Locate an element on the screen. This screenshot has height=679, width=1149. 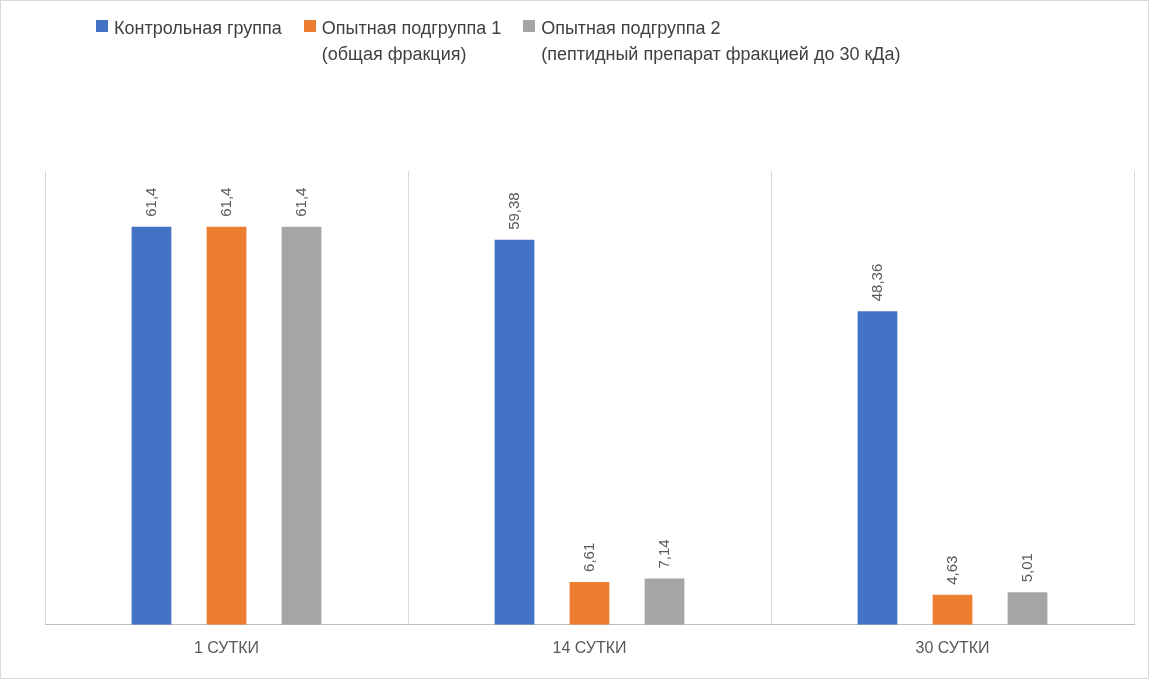
x-tick-label: 14 СУТКИ is located at coordinates (589, 647).